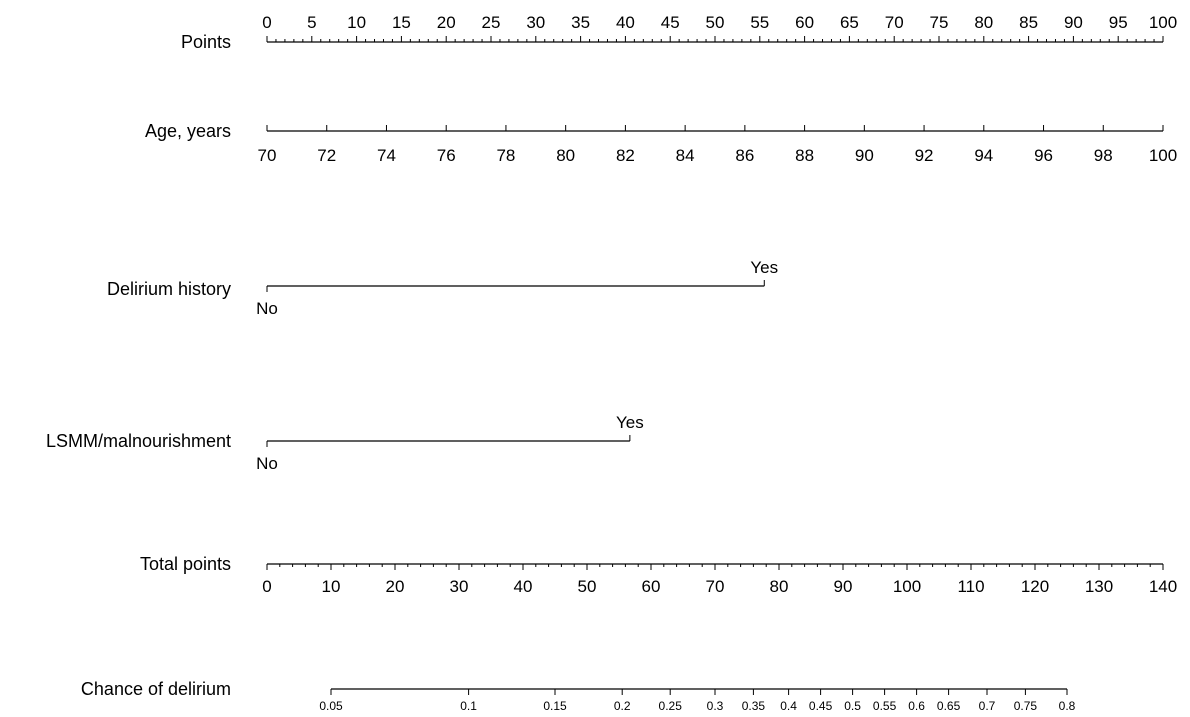 Image resolution: width=1190 pixels, height=717 pixels. What do you see at coordinates (442, 288) in the screenshot?
I see `row-delirium_history: Delirium history No Yes` at bounding box center [442, 288].